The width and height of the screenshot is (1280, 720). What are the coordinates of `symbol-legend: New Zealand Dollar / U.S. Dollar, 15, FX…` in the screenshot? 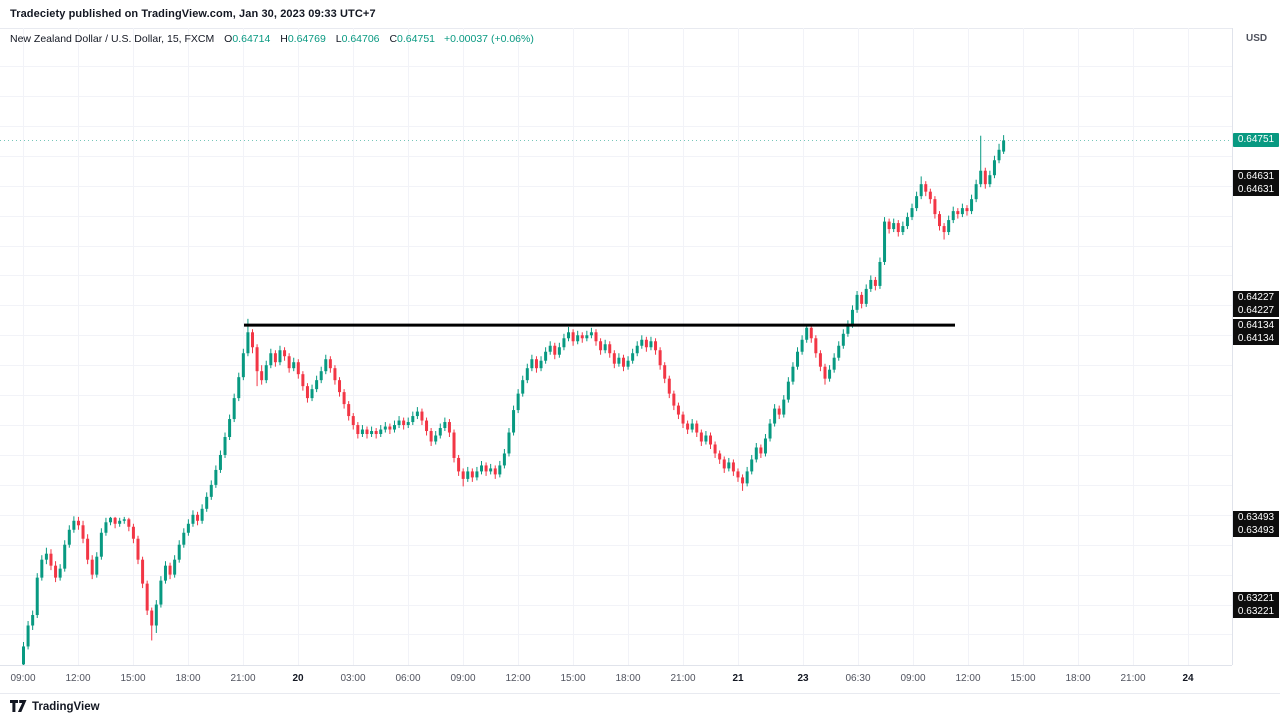 It's located at (272, 39).